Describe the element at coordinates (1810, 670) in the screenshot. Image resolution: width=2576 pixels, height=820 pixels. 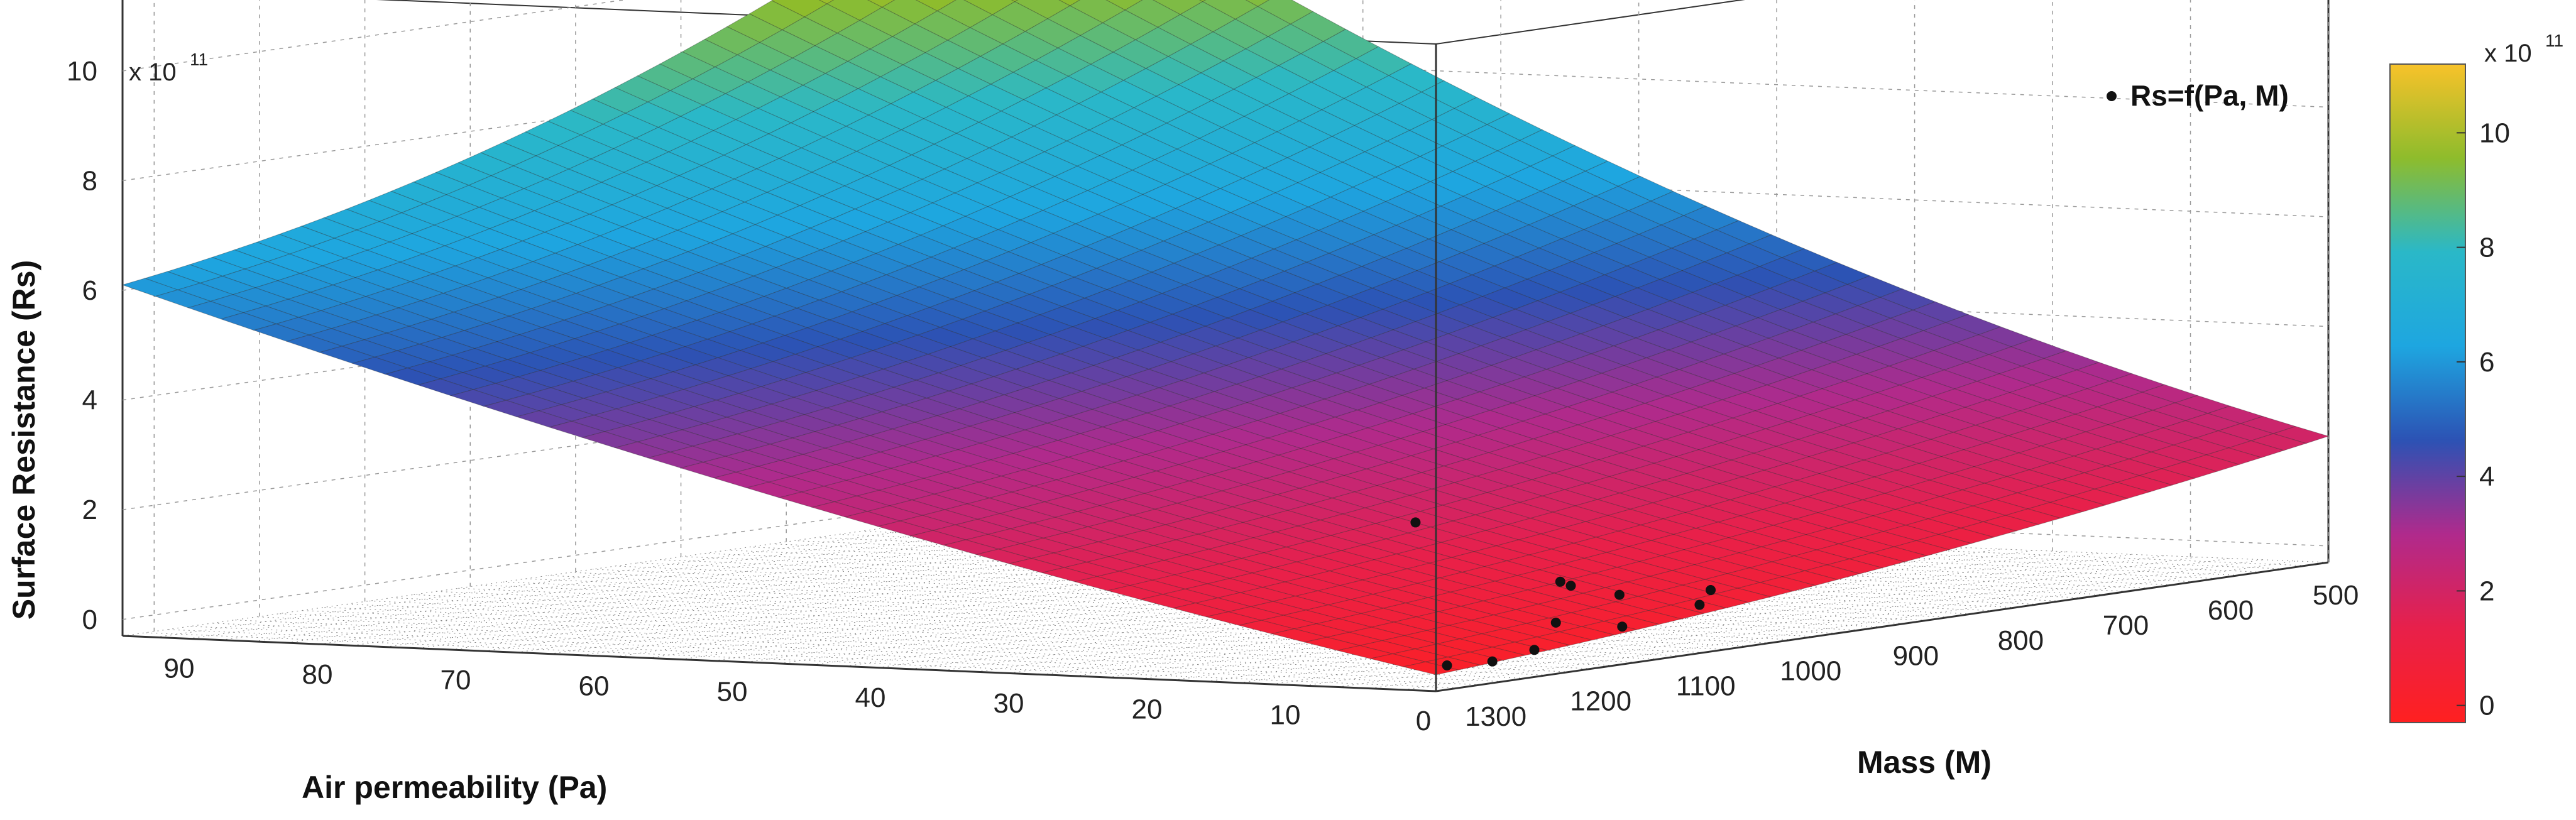
I see `mass-tick-label: 1000` at that location.